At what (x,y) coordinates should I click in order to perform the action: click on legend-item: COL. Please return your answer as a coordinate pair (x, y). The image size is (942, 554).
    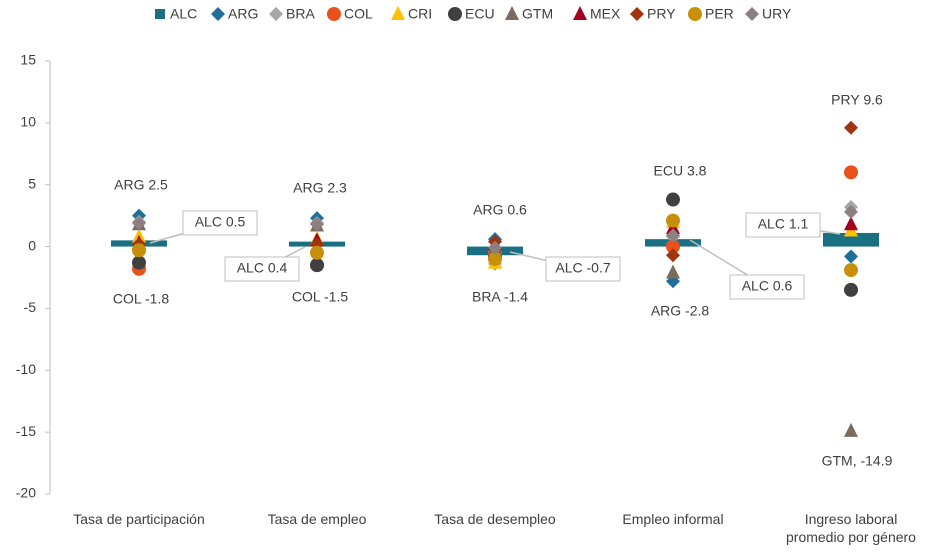
    Looking at the image, I should click on (358, 14).